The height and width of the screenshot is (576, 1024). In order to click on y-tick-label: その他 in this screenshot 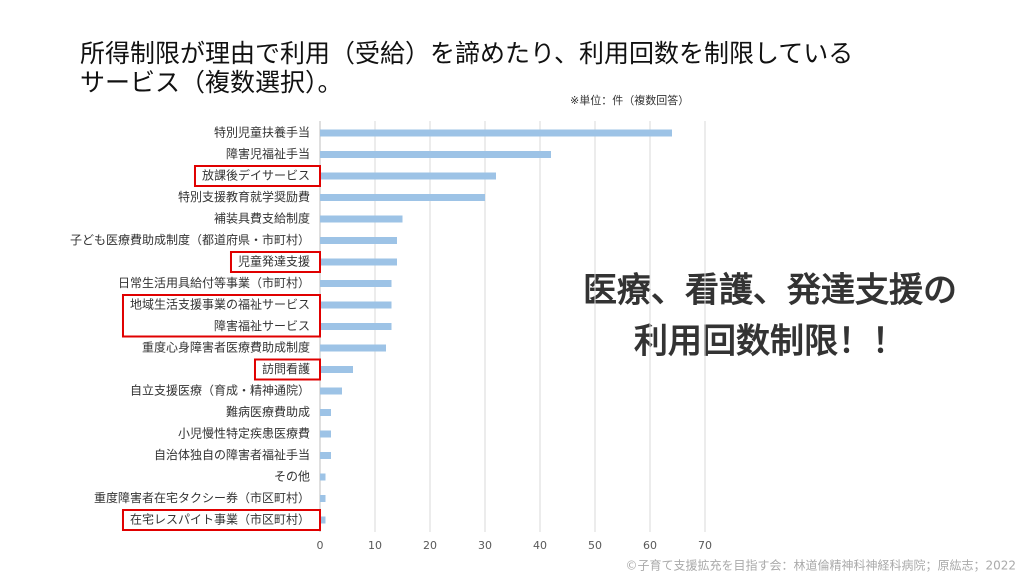, I will do `click(292, 477)`.